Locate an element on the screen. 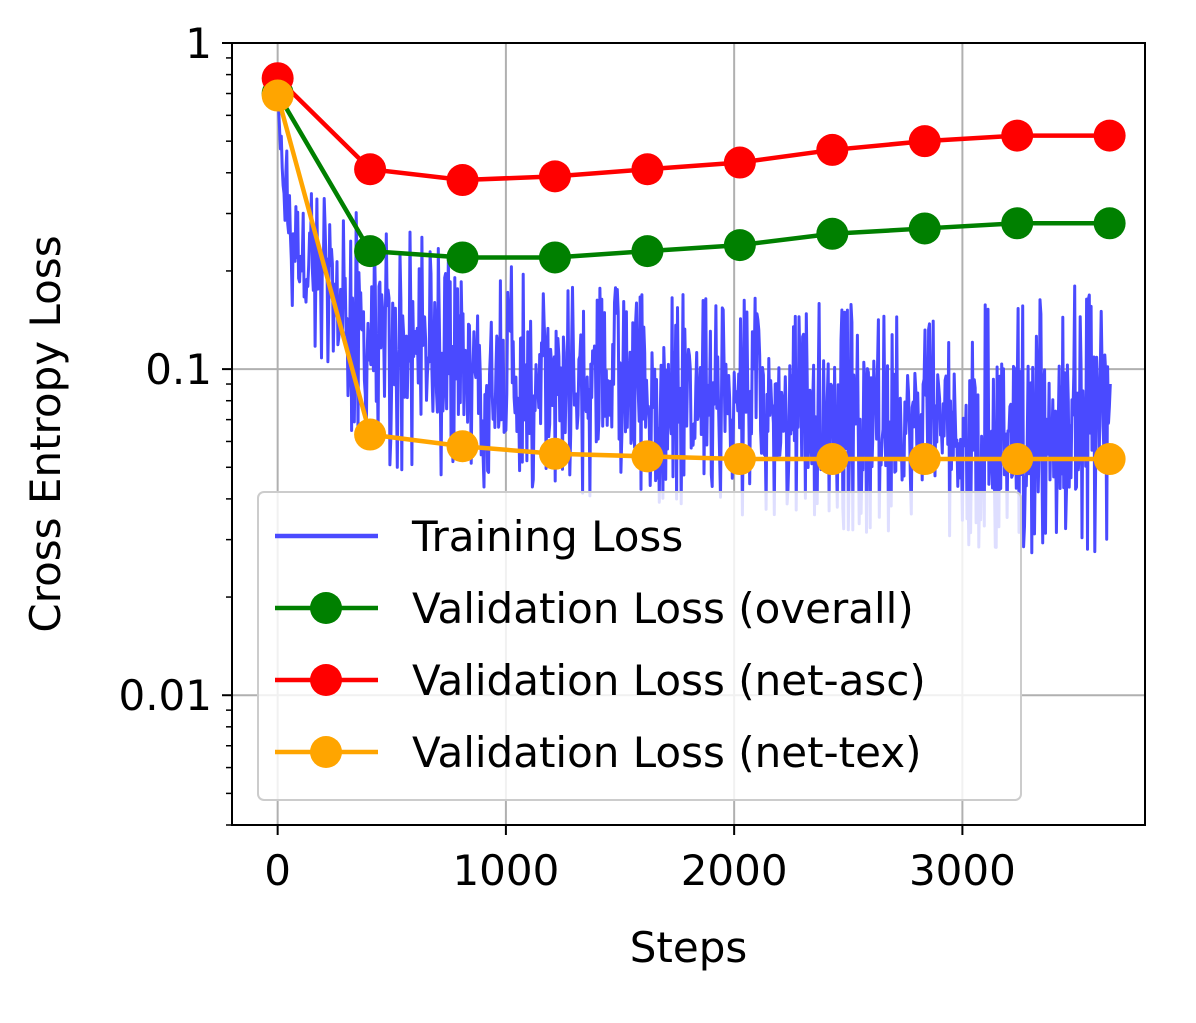 Image resolution: width=1196 pixels, height=1023 pixels. x-tick-label: 0 is located at coordinates (277, 870).